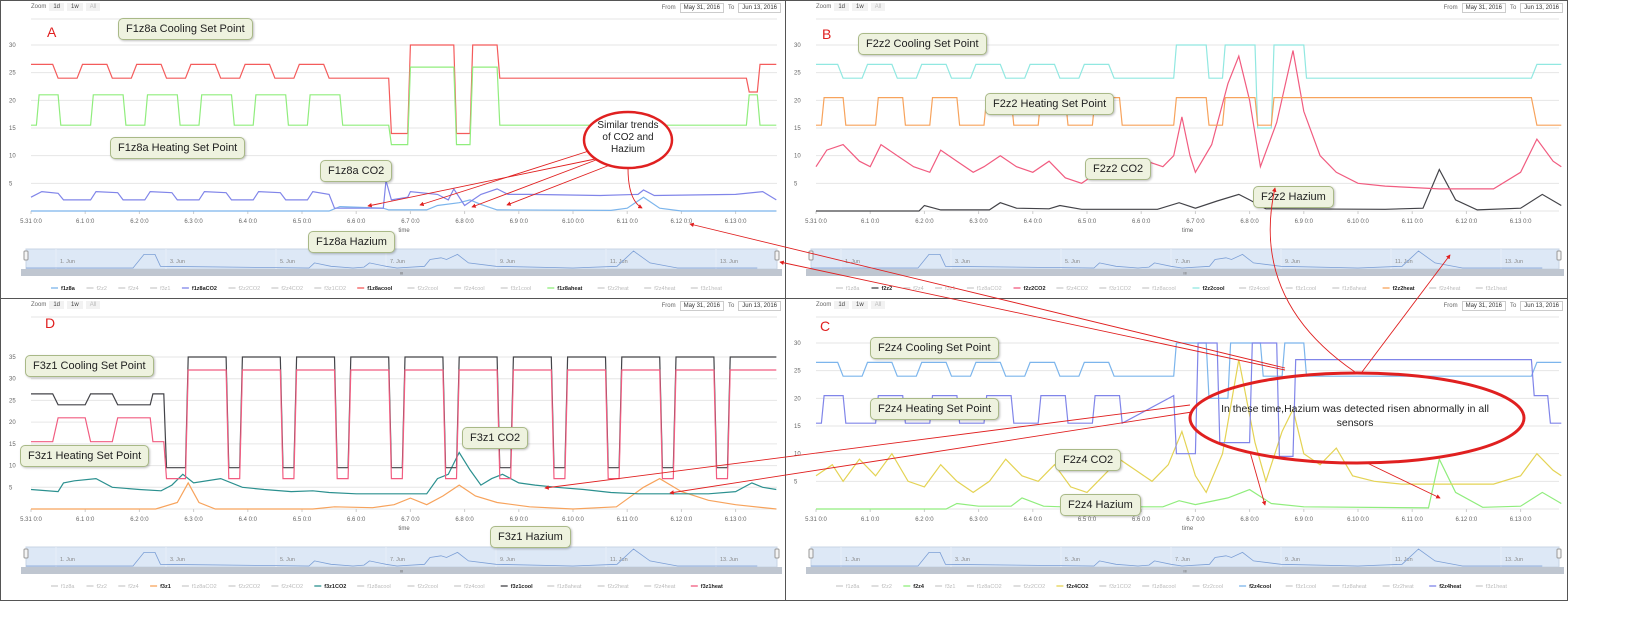  What do you see at coordinates (1189, 86) in the screenshot?
I see `series-line-f2z2cool` at bounding box center [1189, 86].